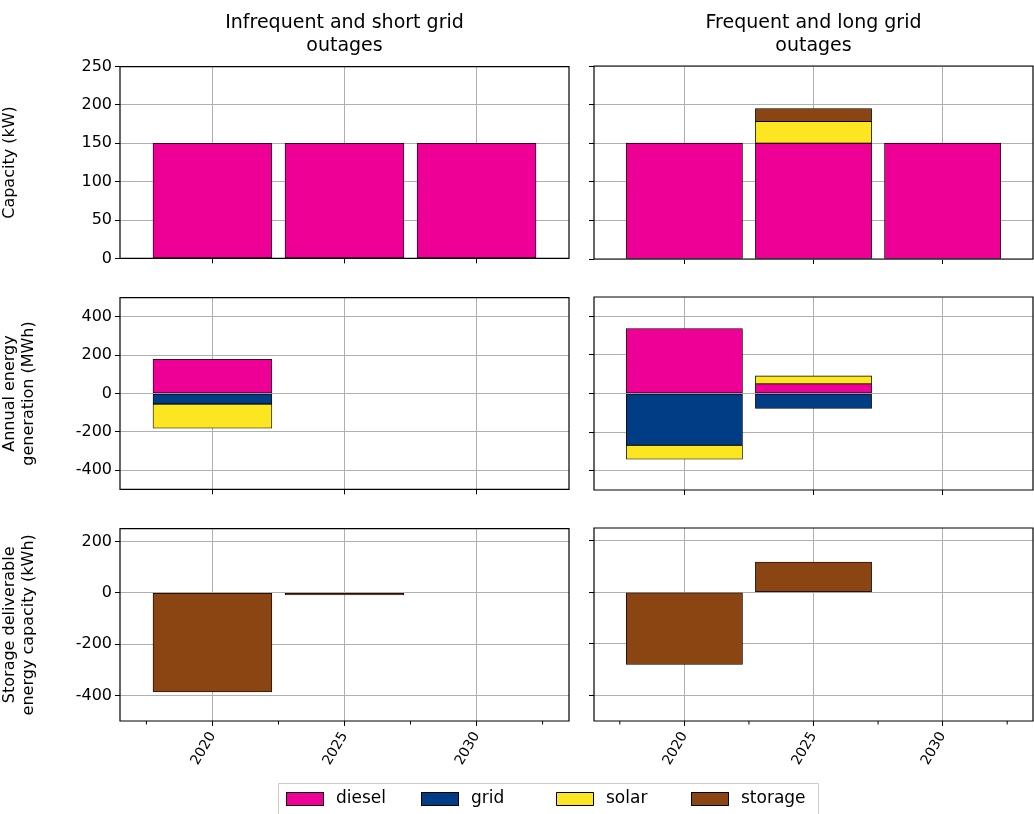 This screenshot has height=814, width=1034. I want to click on y-tick-label: 50, so click(101, 219).